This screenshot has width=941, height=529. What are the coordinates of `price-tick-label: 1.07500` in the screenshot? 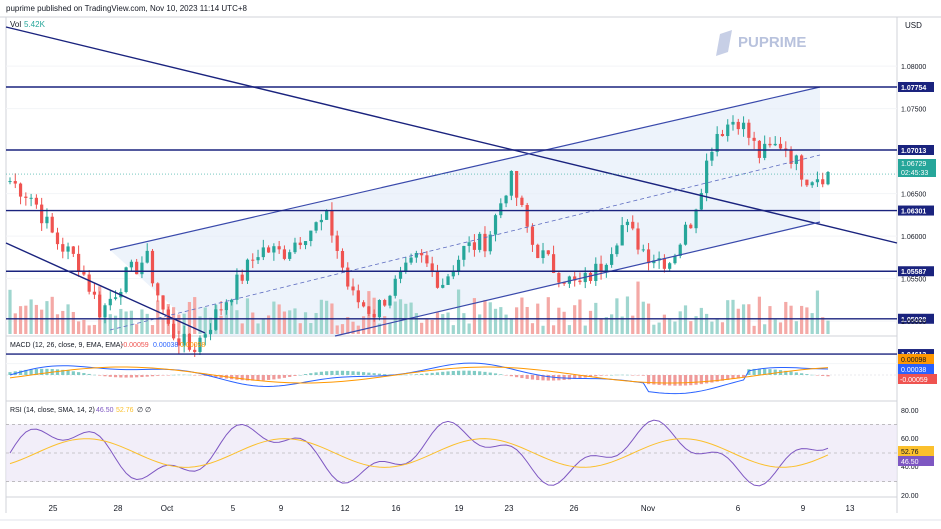 It's located at (913, 110).